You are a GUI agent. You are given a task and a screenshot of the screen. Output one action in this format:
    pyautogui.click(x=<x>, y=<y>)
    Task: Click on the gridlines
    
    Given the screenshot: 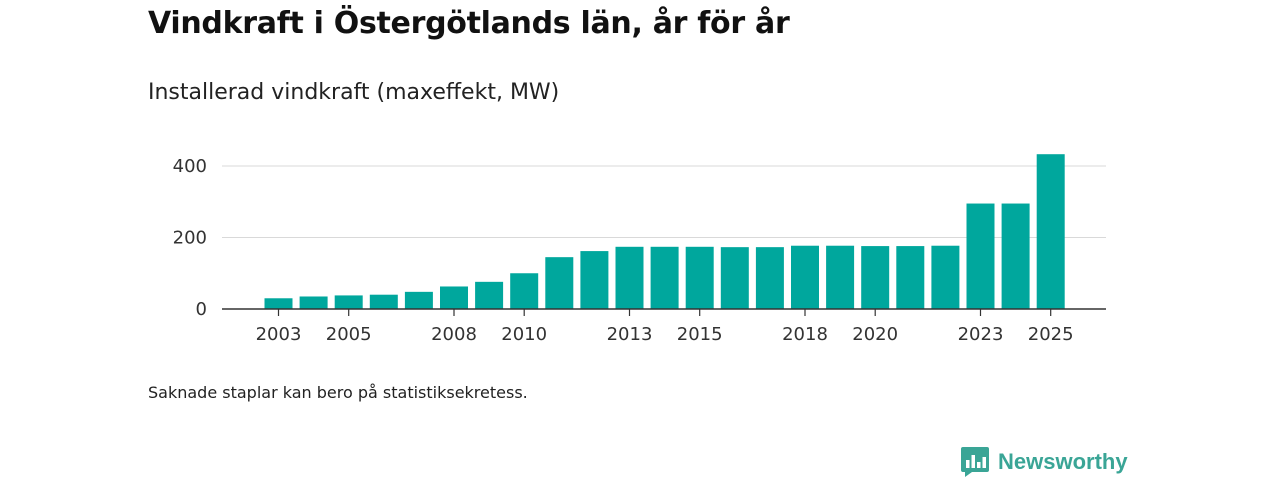 What is the action you would take?
    pyautogui.click(x=664, y=201)
    